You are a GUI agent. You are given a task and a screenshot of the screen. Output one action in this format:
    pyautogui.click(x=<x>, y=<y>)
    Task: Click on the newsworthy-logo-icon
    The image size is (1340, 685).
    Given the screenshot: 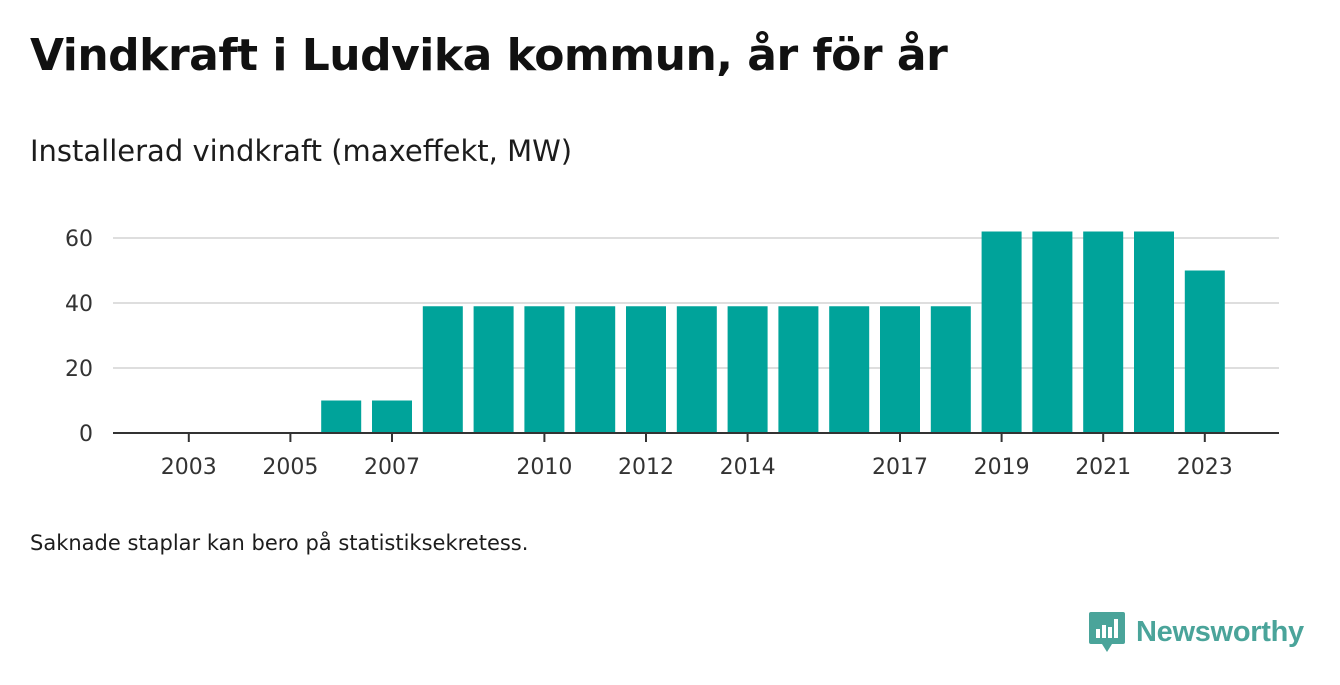 What is the action you would take?
    pyautogui.click(x=1107, y=632)
    